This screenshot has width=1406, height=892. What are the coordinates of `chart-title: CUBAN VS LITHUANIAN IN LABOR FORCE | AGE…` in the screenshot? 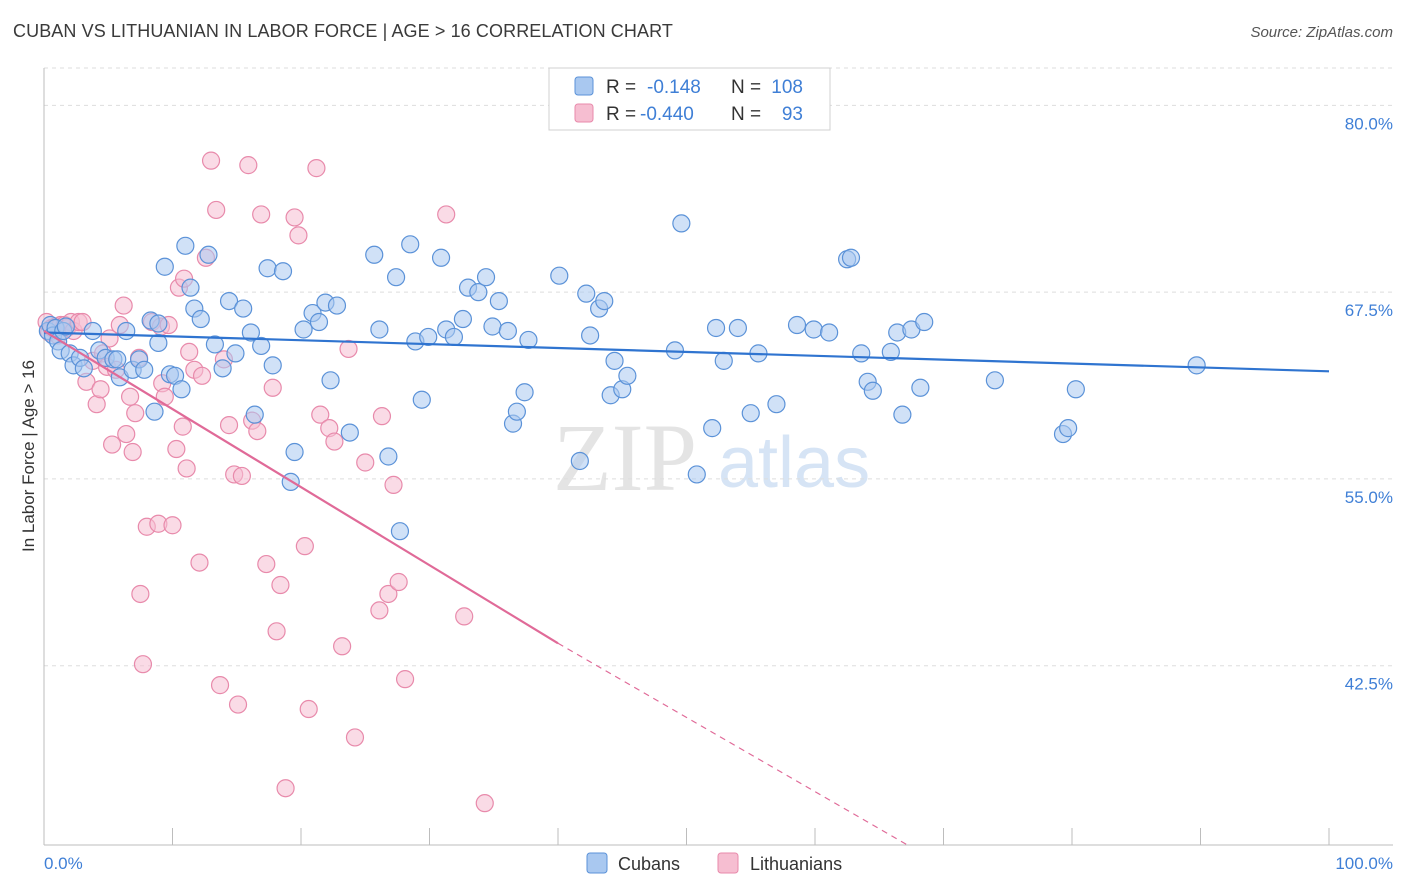 It's located at (343, 31).